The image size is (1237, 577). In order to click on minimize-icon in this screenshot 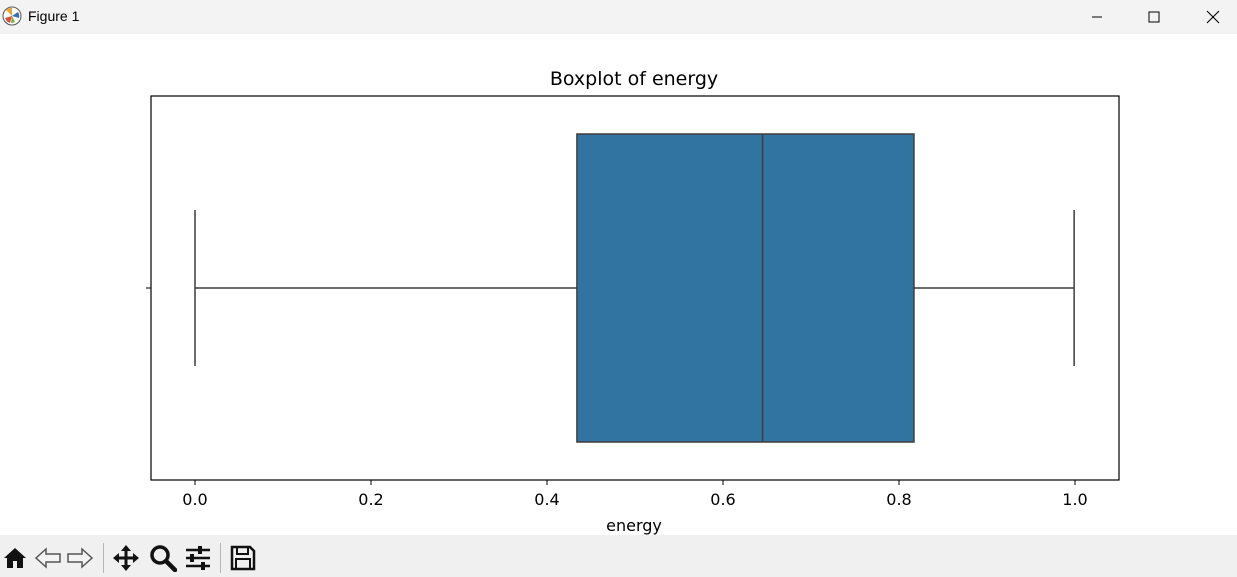, I will do `click(1097, 17)`.